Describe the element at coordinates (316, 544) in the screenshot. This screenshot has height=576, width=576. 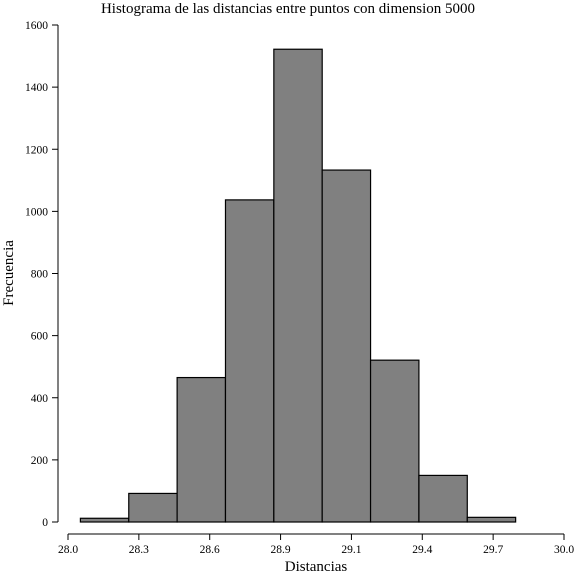
I see `x-axis: 28.0 28.3 28.6 28.9 29.1 29.4 29.7 30.0` at that location.